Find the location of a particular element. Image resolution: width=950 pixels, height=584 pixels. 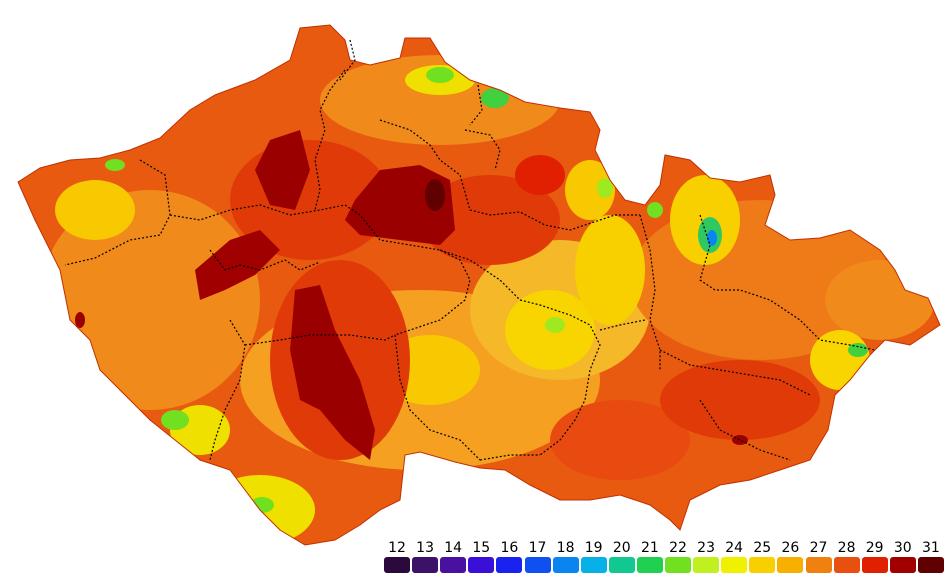

legend-label: 28 is located at coordinates (846, 548).